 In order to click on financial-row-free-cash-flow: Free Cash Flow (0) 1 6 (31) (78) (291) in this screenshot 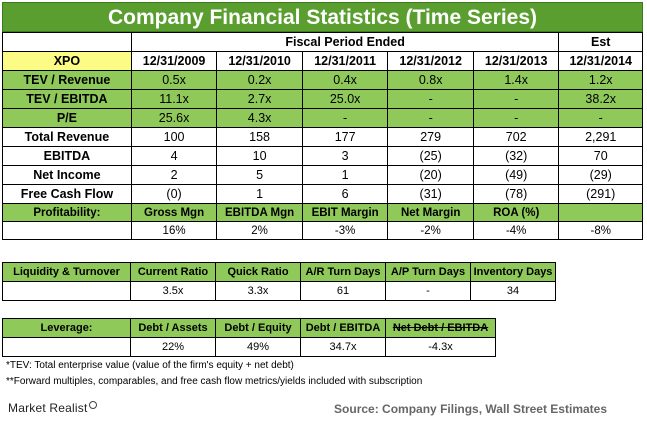, I will do `click(322, 194)`.